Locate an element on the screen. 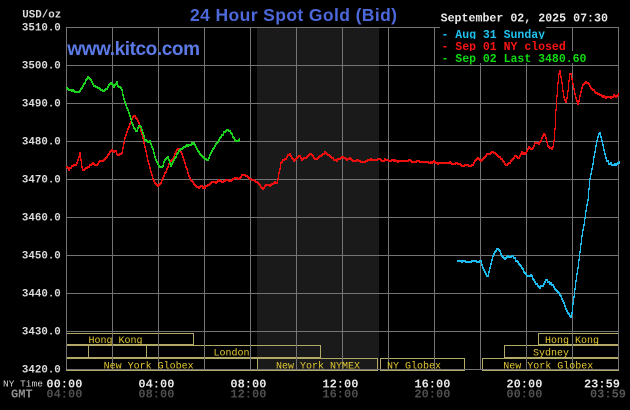 This screenshot has height=410, width=630. svg-text: 3500.0 is located at coordinates (41, 67).